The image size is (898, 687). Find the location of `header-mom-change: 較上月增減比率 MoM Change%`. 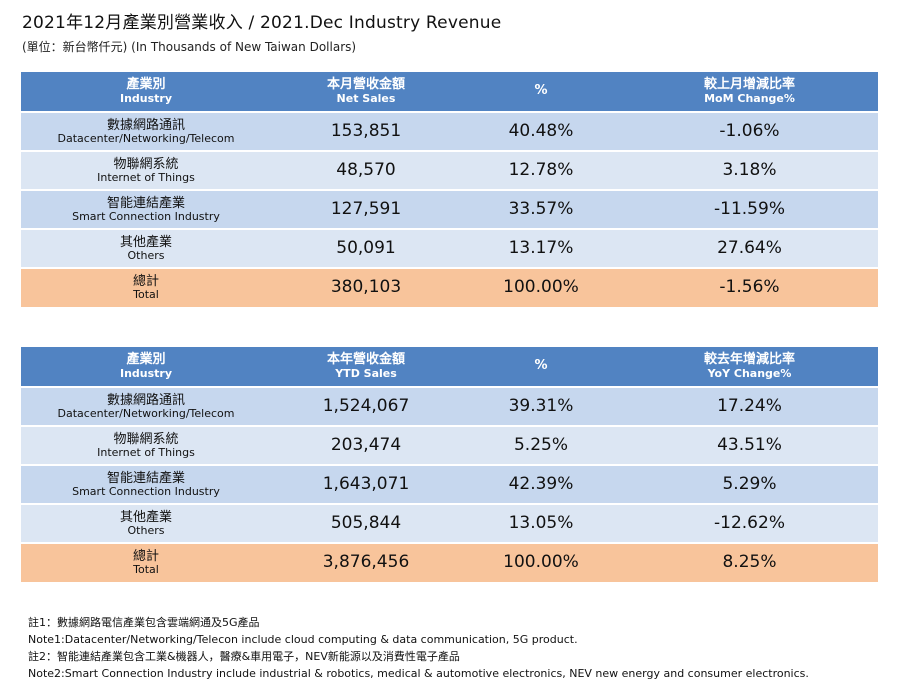

header-mom-change: 較上月增減比率 MoM Change% is located at coordinates (749, 92).